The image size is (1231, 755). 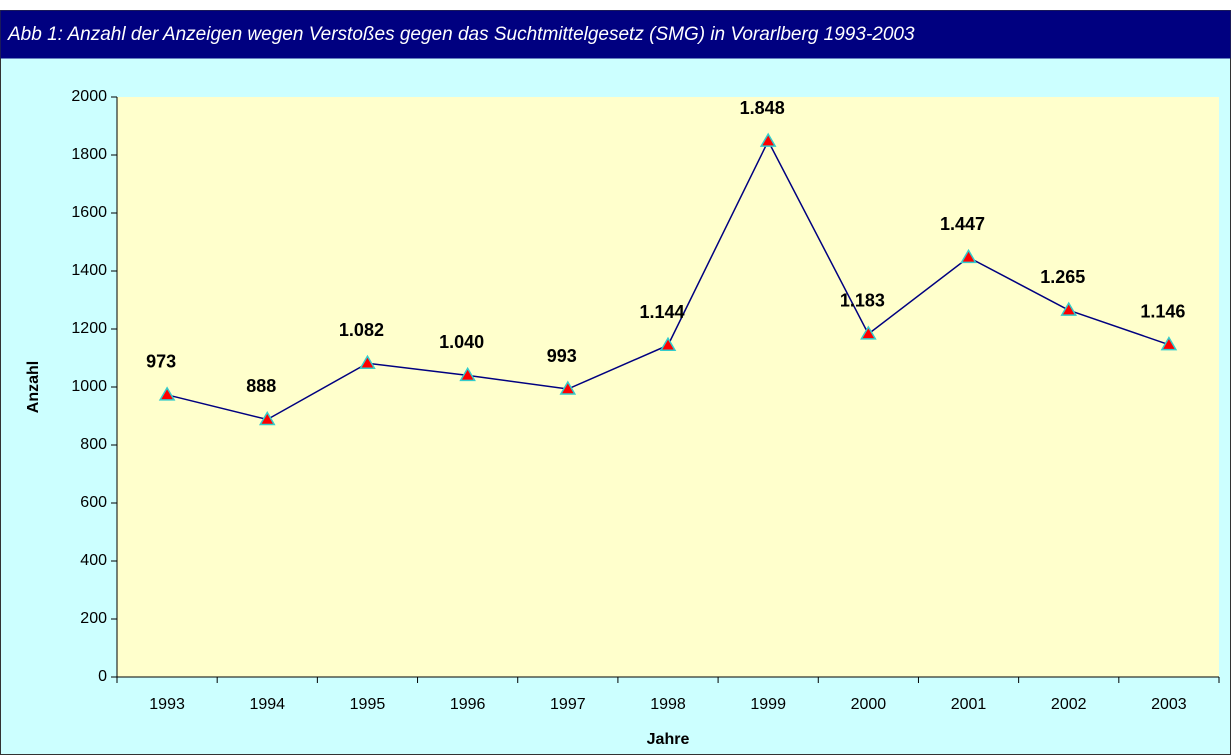 I want to click on y-tick-label: 1800, so click(x=89, y=154).